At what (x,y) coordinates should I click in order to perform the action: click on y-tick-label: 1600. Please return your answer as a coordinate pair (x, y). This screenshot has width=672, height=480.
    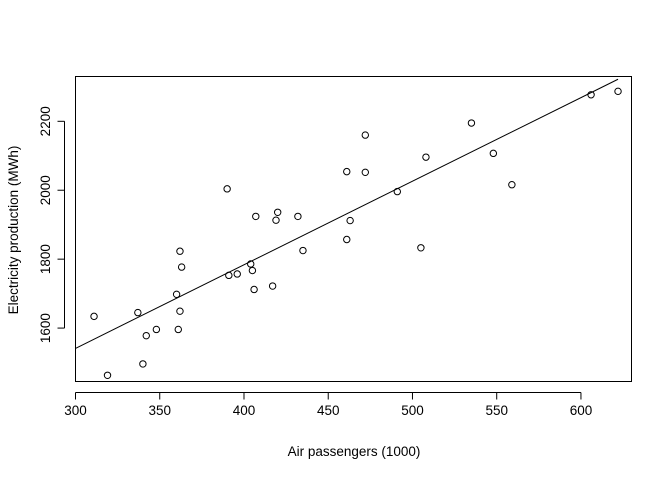
    Looking at the image, I should click on (45, 328).